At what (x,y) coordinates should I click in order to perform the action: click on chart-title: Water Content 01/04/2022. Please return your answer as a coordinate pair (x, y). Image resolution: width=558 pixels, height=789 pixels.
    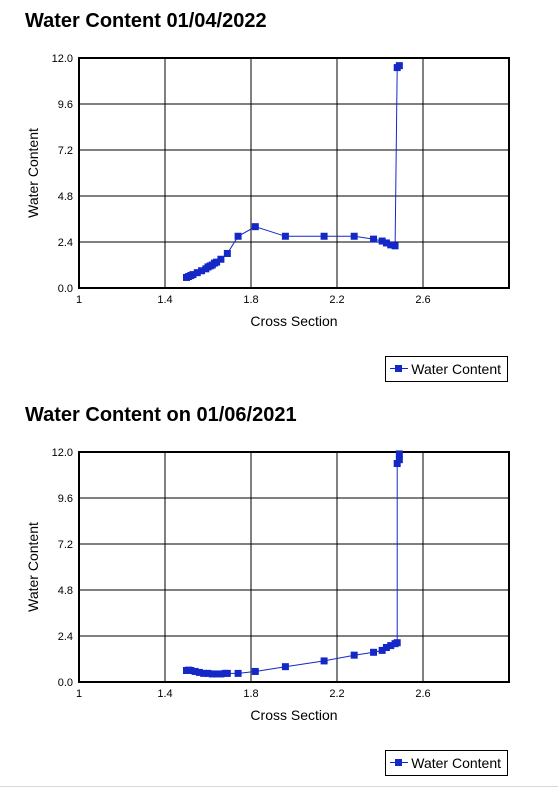
    Looking at the image, I should click on (146, 21).